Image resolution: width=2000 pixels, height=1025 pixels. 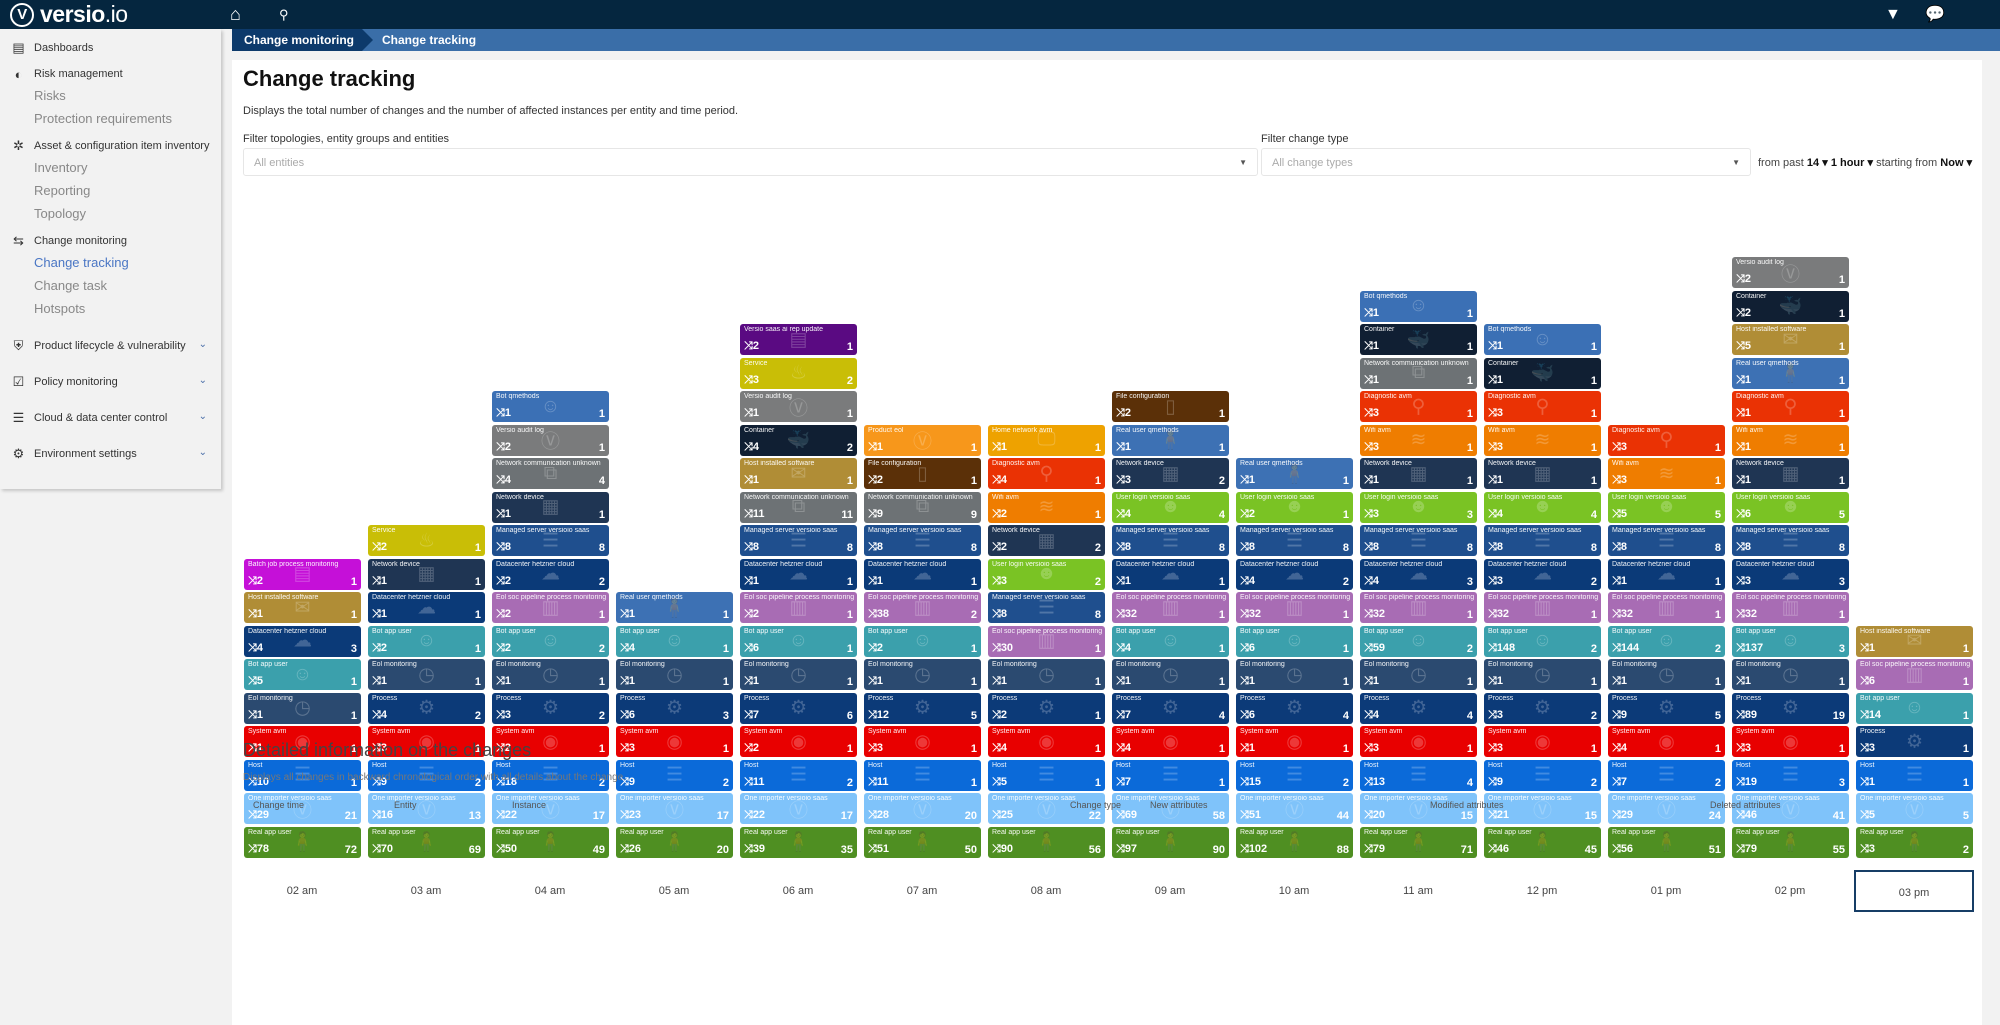 I want to click on hour-button-12-pm: 12 pm, so click(x=1542, y=891).